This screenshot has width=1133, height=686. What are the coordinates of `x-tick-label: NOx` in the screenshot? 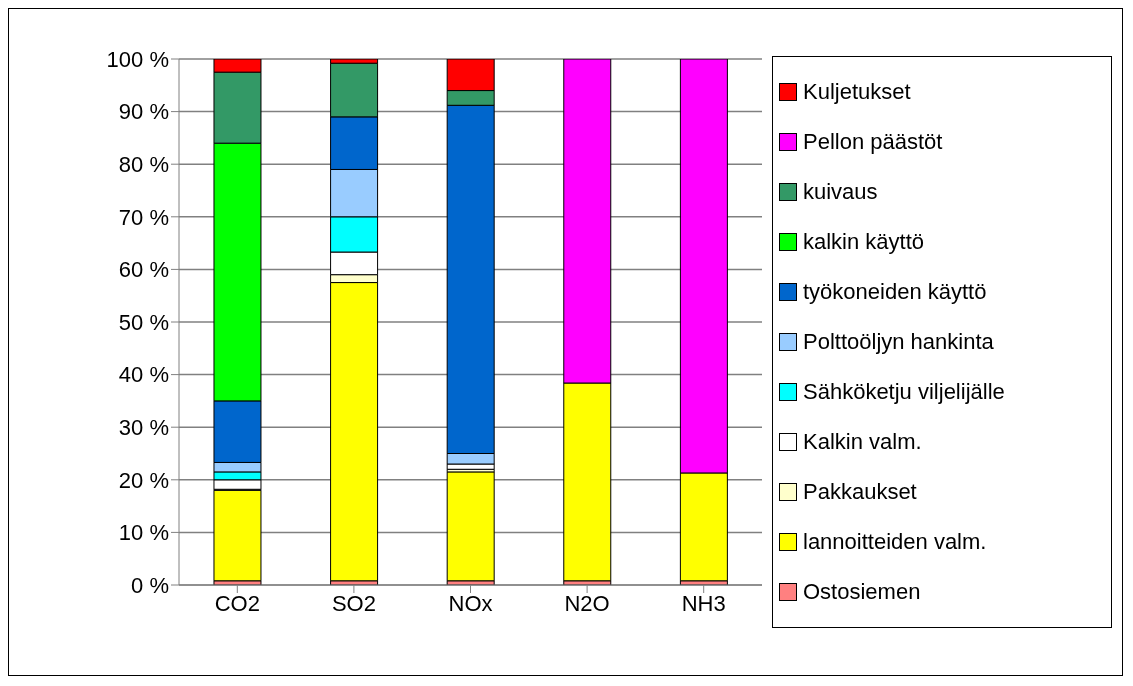 It's located at (470, 603).